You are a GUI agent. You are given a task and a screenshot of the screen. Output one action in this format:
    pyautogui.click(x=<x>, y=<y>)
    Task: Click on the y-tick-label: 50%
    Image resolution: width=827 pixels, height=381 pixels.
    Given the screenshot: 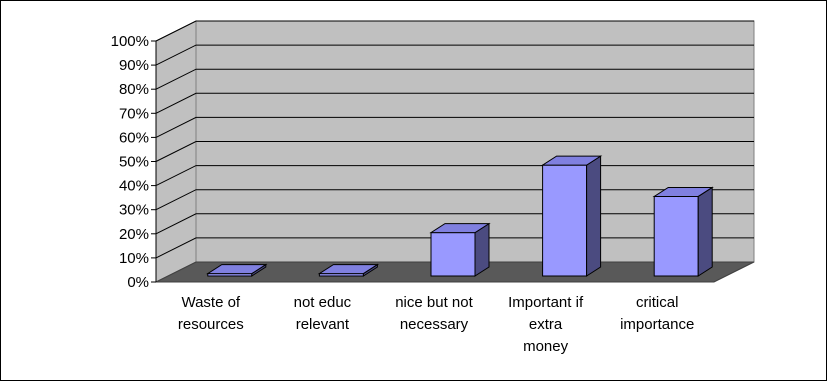 What is the action you would take?
    pyautogui.click(x=134, y=162)
    